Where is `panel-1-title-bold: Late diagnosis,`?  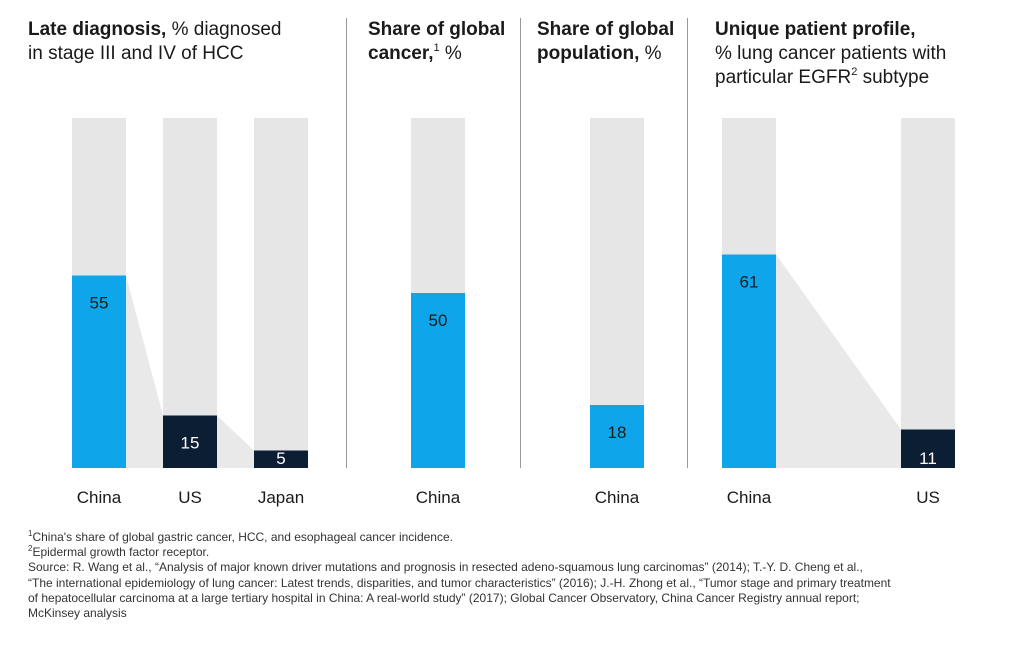 panel-1-title-bold: Late diagnosis, is located at coordinates (97, 29).